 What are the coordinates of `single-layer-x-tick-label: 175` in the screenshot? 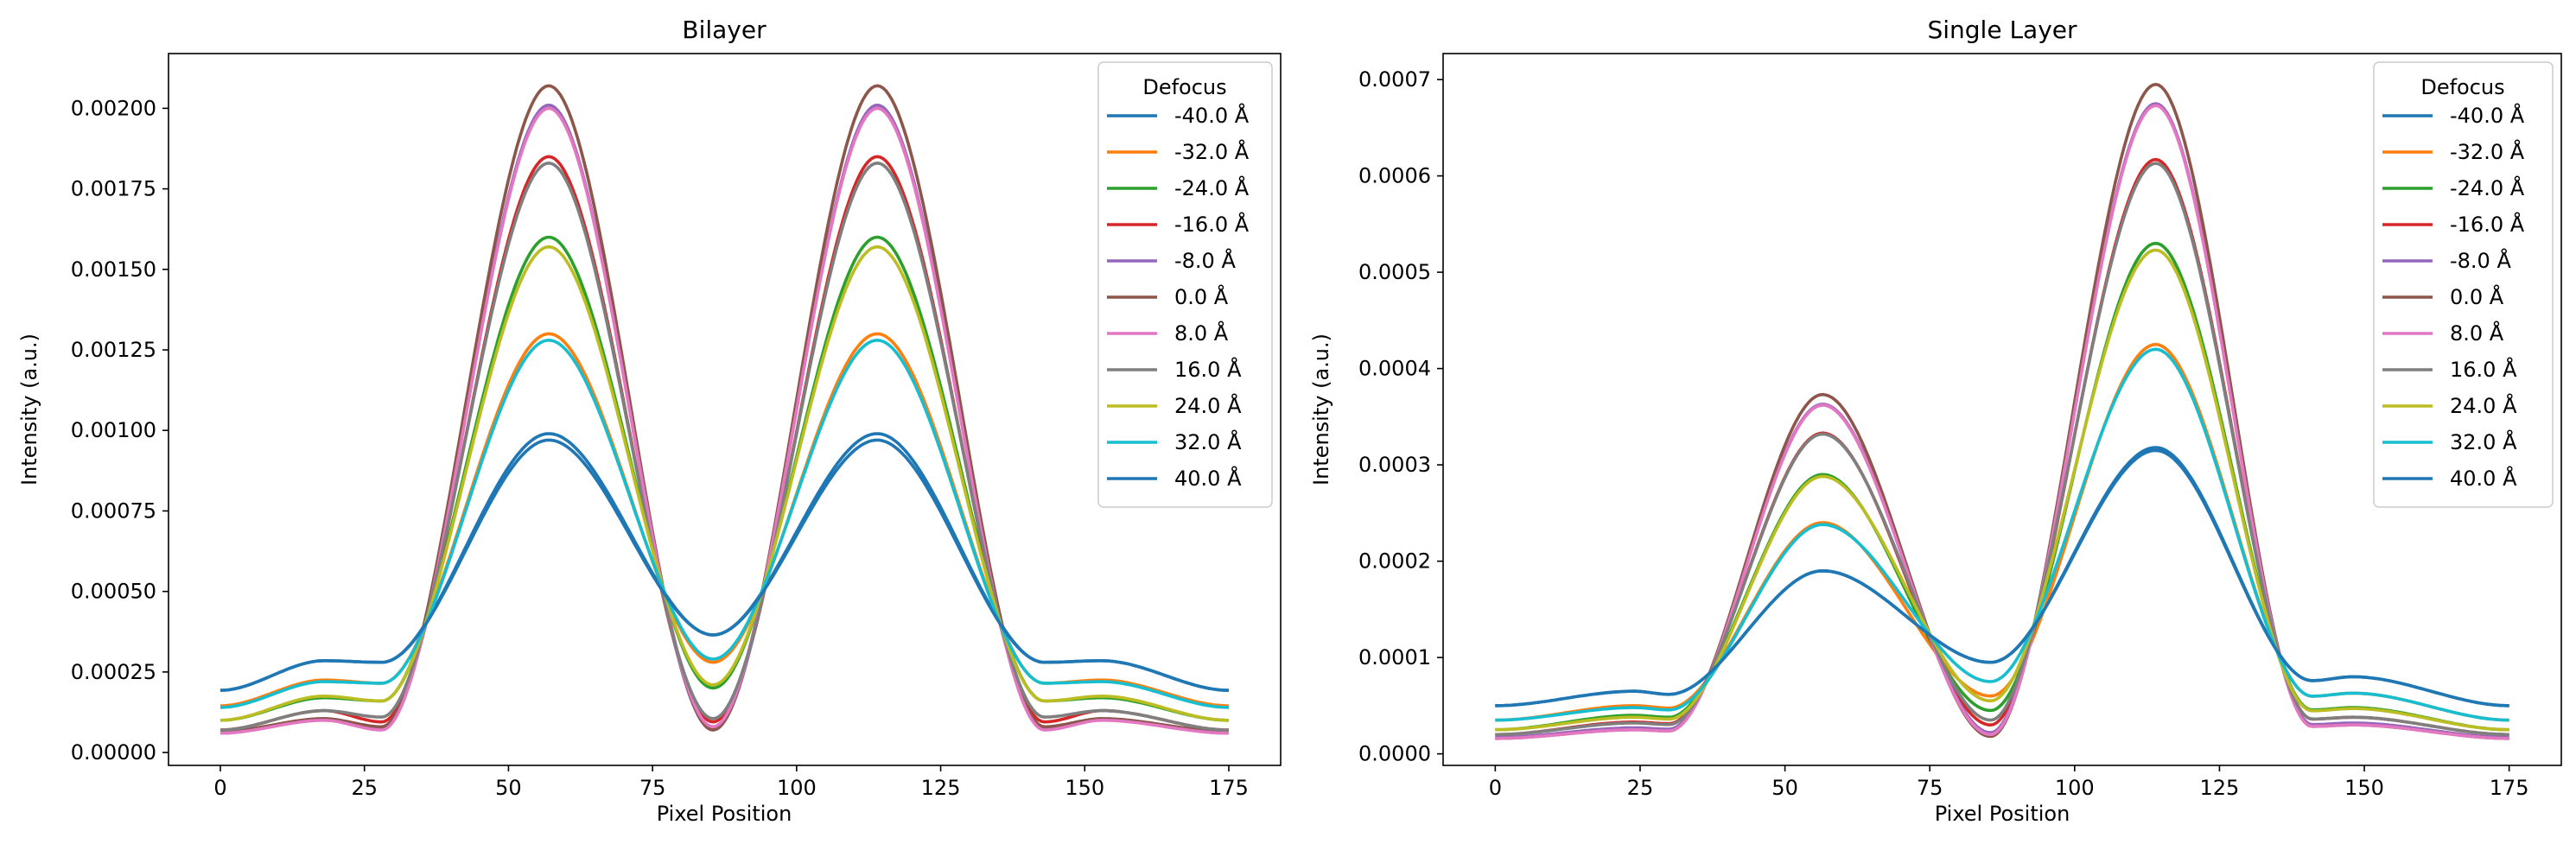 It's located at (2510, 788).